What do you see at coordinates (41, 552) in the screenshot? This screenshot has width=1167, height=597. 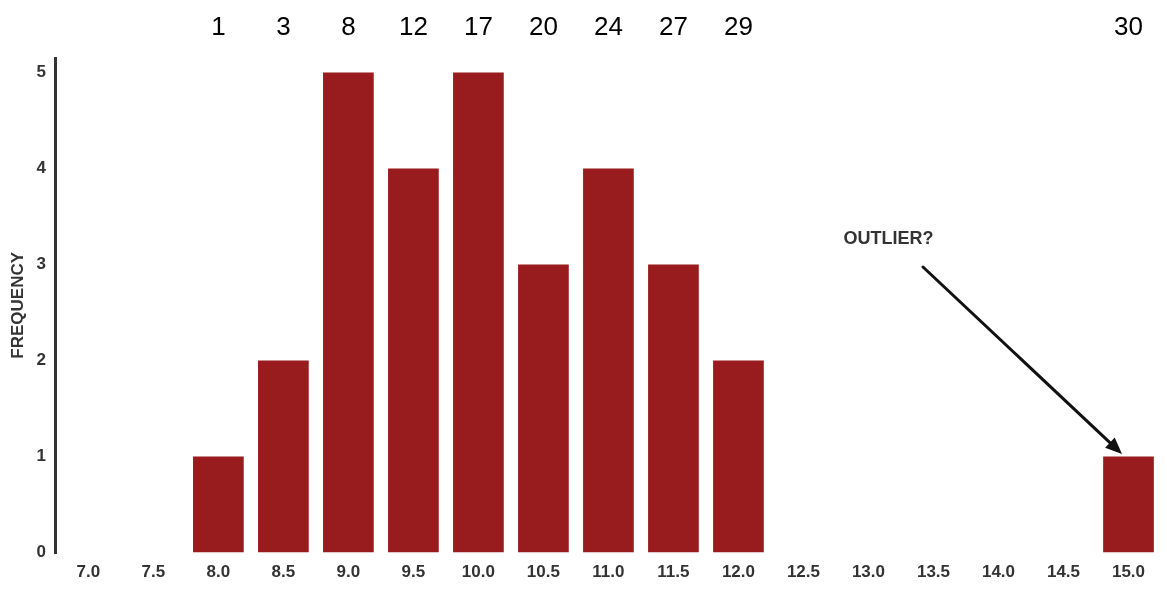 I see `y-tick-label: 0` at bounding box center [41, 552].